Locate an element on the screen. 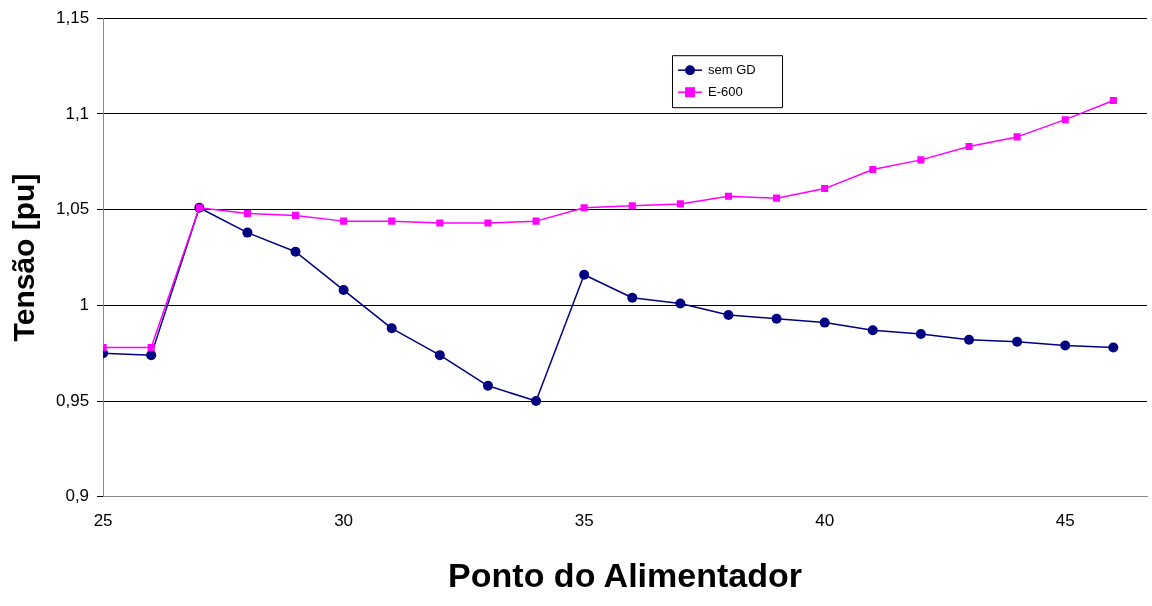 The width and height of the screenshot is (1152, 606). x-tick-label: 25 is located at coordinates (103, 520).